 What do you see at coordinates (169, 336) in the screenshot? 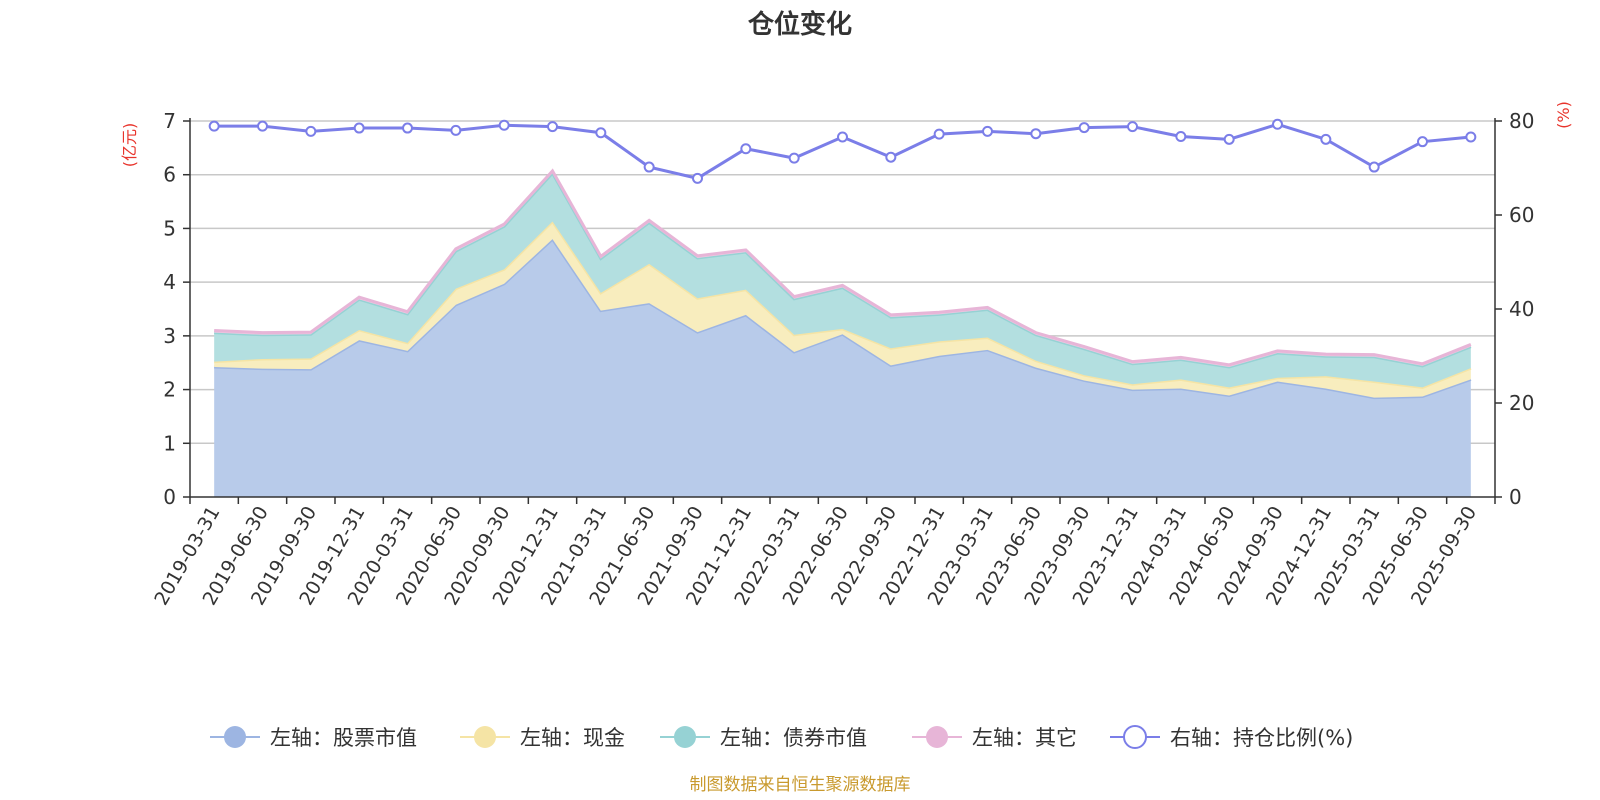
I see `left-tick-label: 3` at bounding box center [169, 336].